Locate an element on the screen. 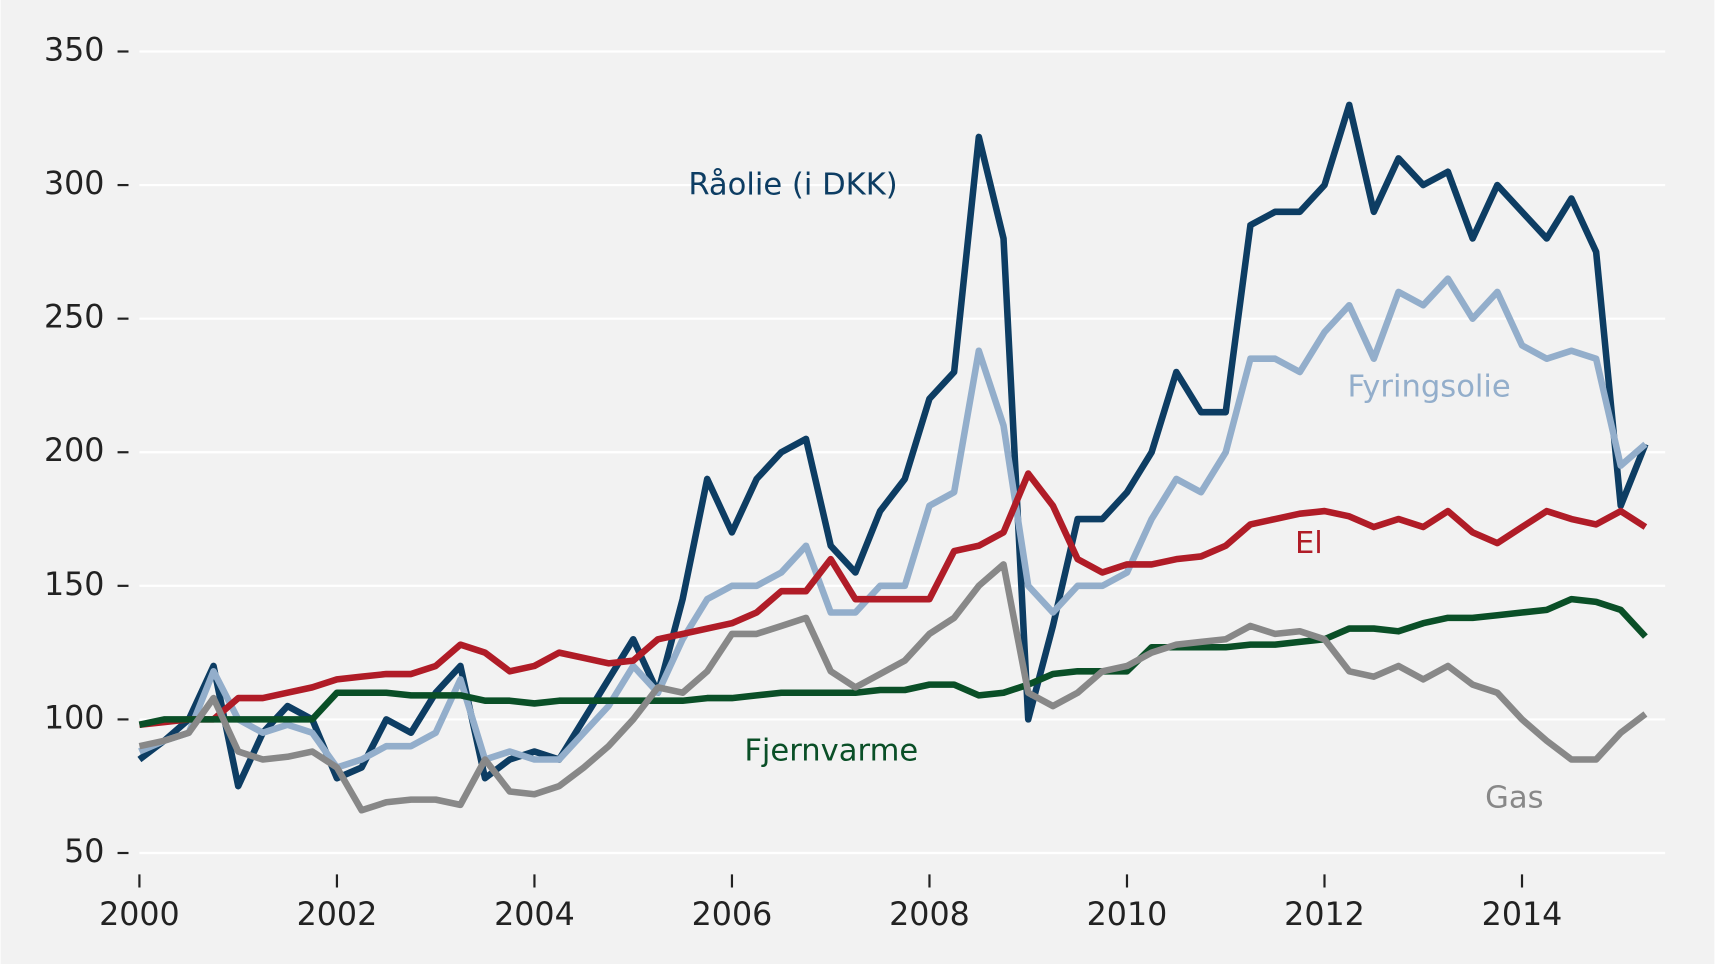 The width and height of the screenshot is (1715, 964). series-label: Fjernvarme is located at coordinates (831, 750).